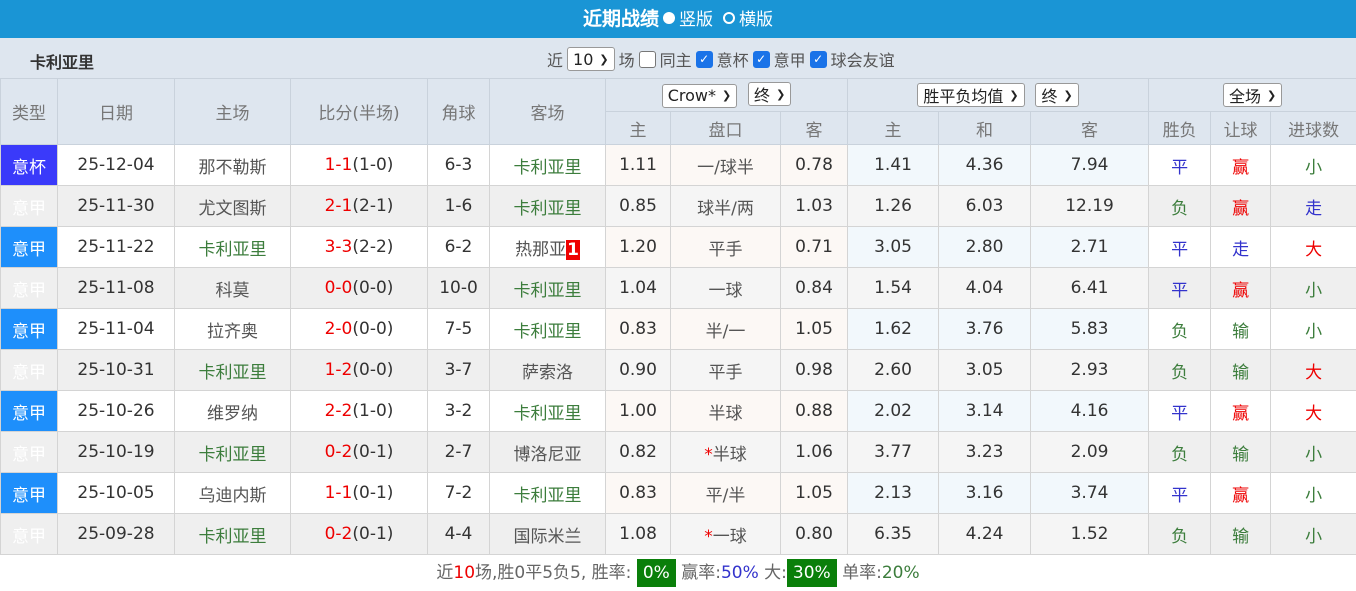  I want to click on away-team-name: 博洛尼亚, so click(548, 455).